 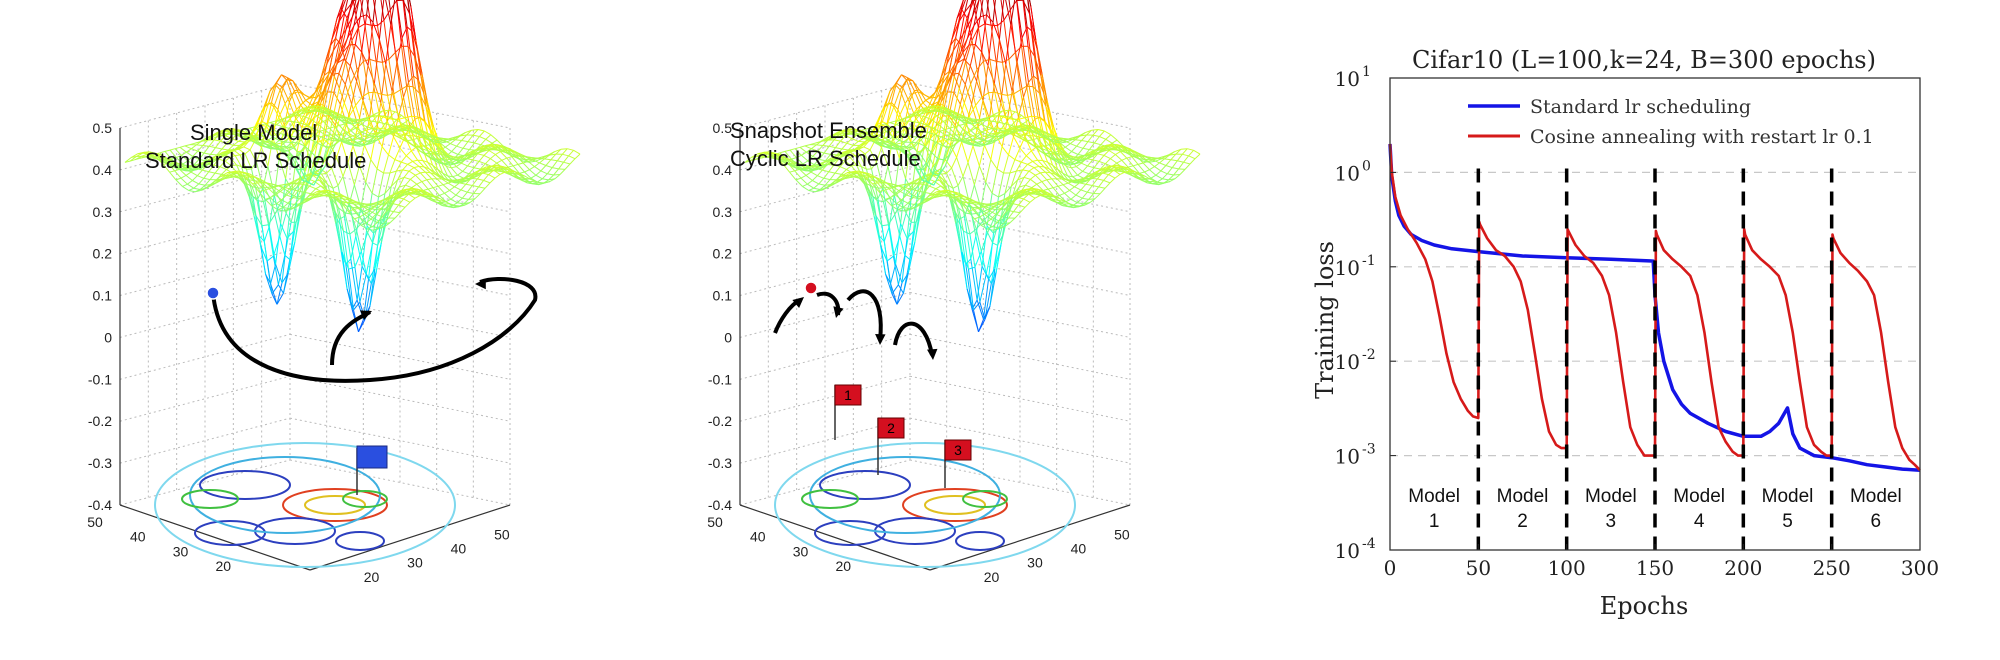 What do you see at coordinates (801, 551) in the screenshot?
I see `floor-left-tick-label: 30` at bounding box center [801, 551].